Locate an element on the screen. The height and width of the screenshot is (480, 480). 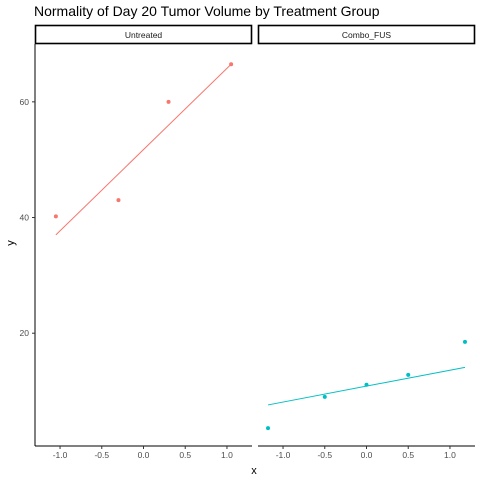
y-tick-label: 20 is located at coordinates (25, 333).